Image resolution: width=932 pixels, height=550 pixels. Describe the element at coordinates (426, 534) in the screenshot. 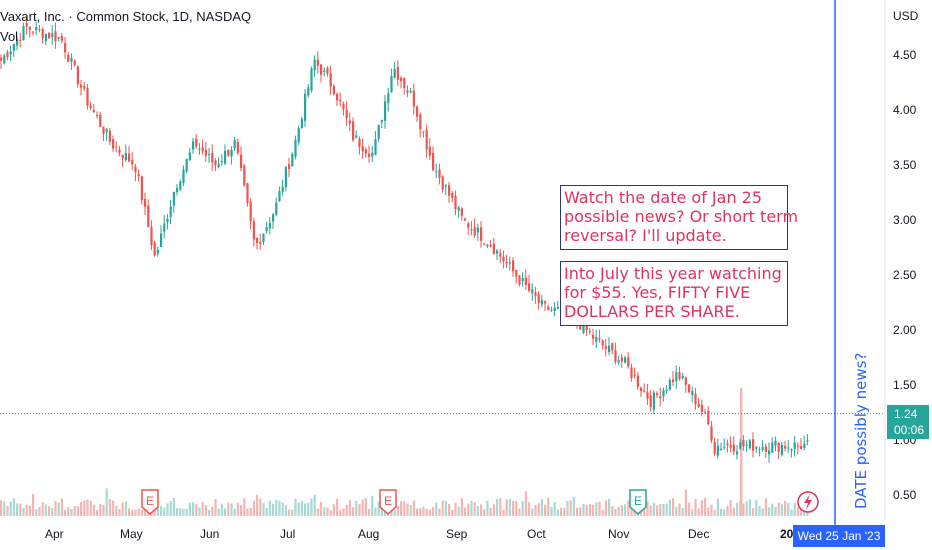

I see `time-axis: AprMayJunJulAugSepOctNovDec2023` at that location.